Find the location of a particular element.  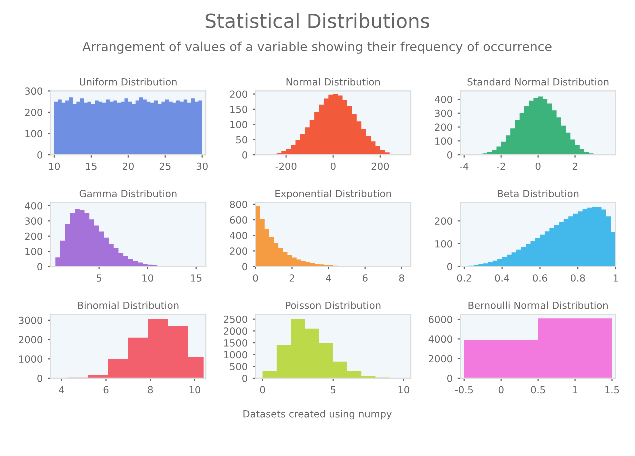

x-tick-label: 0.4 is located at coordinates (502, 278).